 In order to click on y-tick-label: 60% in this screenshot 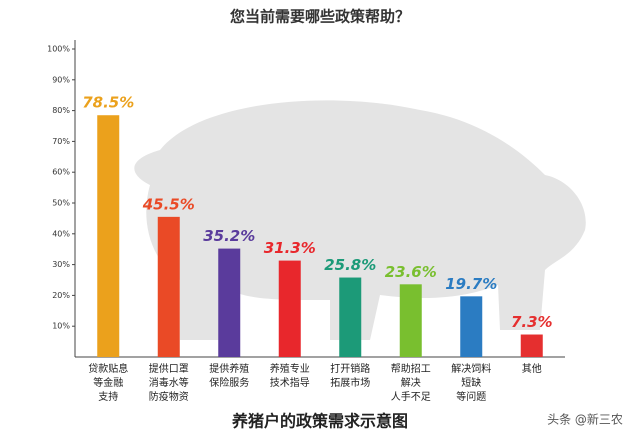, I will do `click(61, 172)`.